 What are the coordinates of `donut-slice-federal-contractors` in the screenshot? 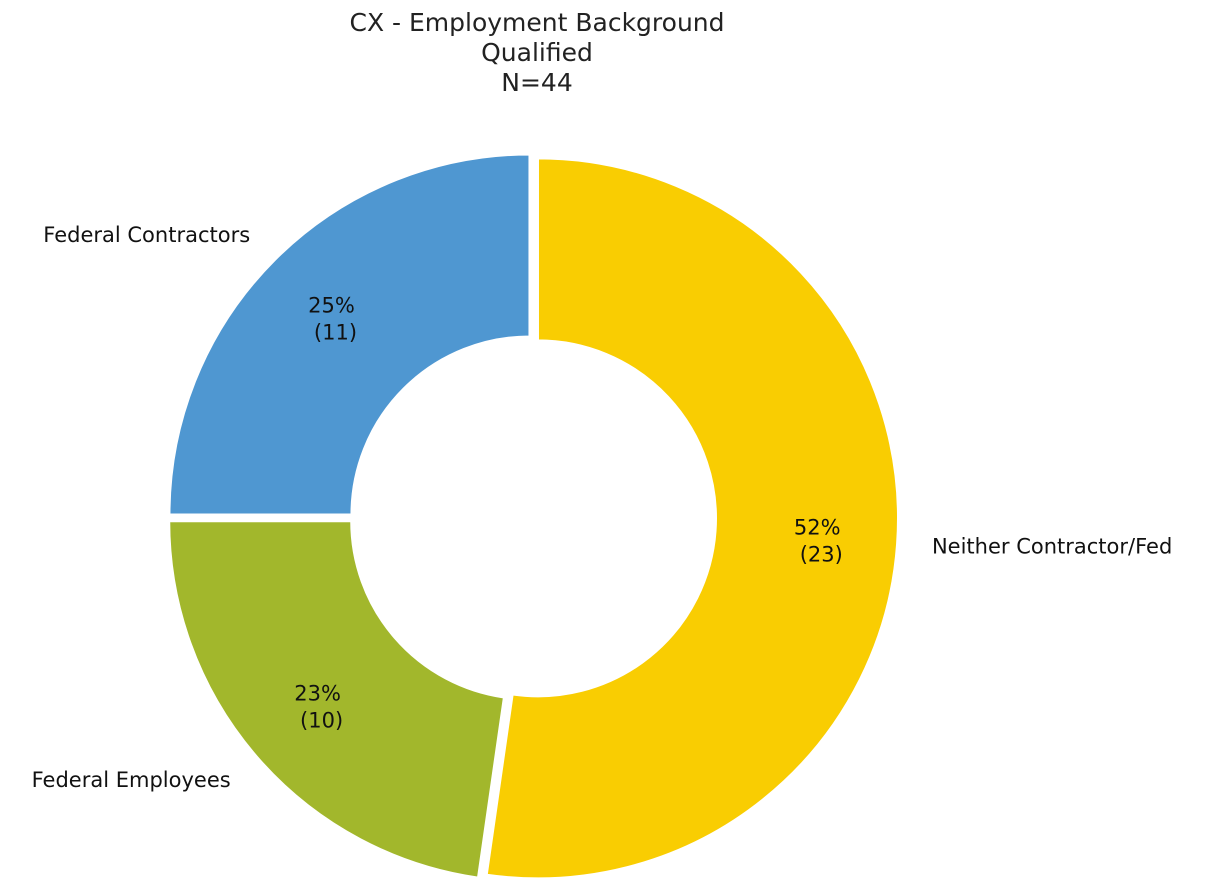 It's located at (349, 334).